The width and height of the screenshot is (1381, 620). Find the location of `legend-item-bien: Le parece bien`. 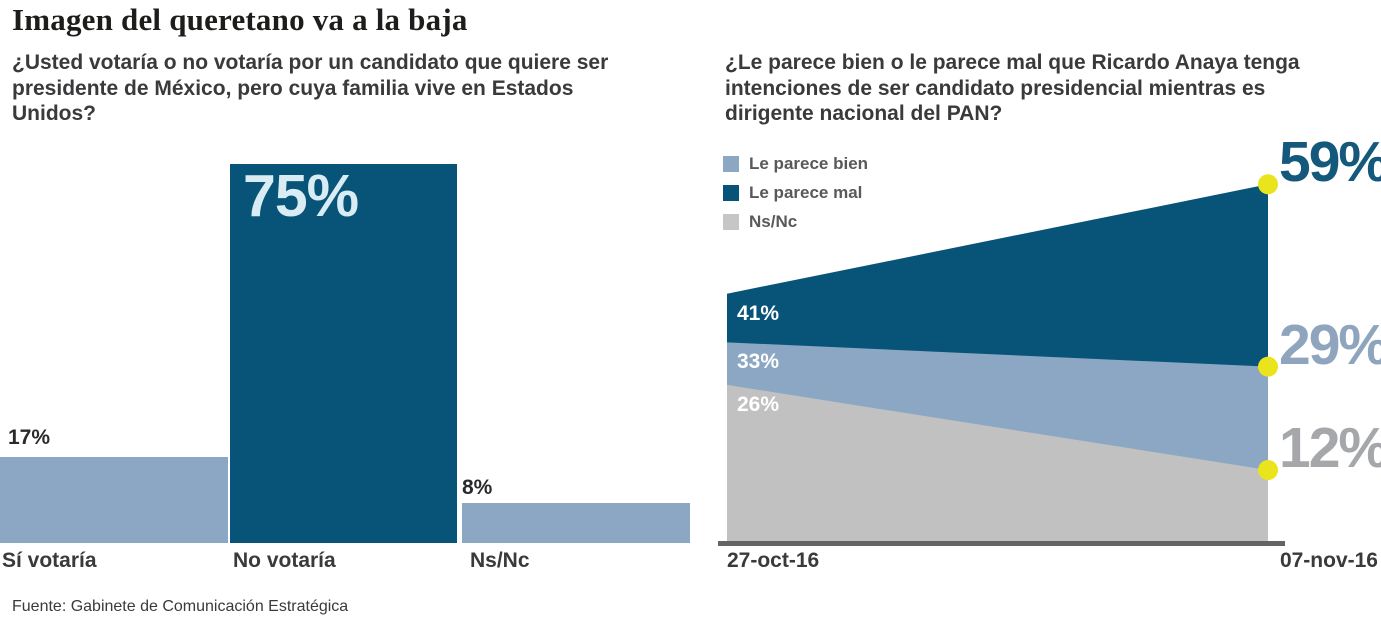

legend-item-bien: Le parece bien is located at coordinates (796, 163).